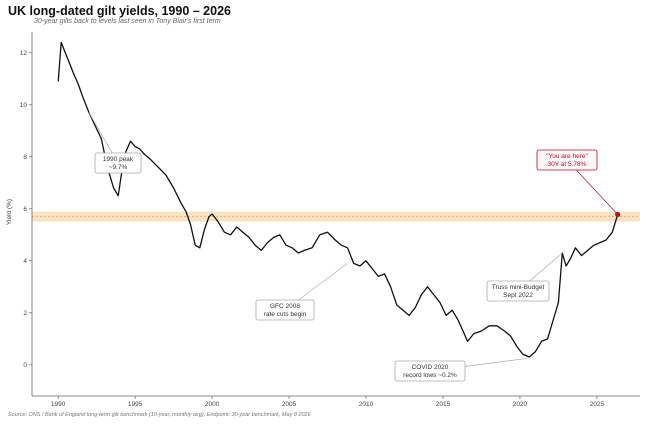 This screenshot has width=646, height=428. I want to click on y-tick-label: 0, so click(25, 365).